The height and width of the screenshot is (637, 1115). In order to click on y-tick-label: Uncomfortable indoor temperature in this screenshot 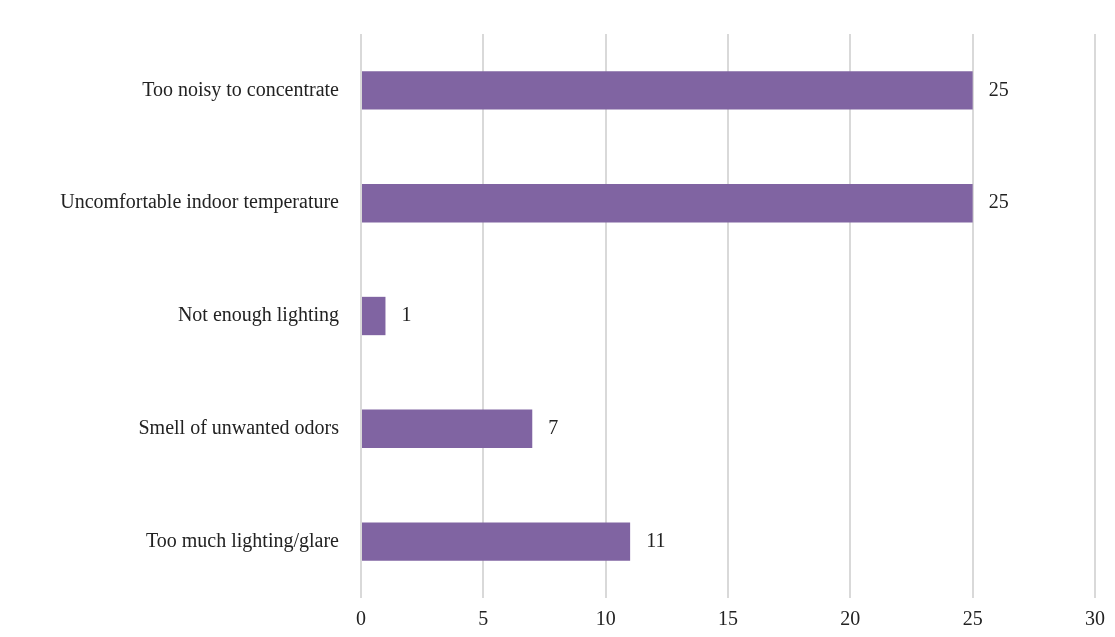, I will do `click(200, 202)`.